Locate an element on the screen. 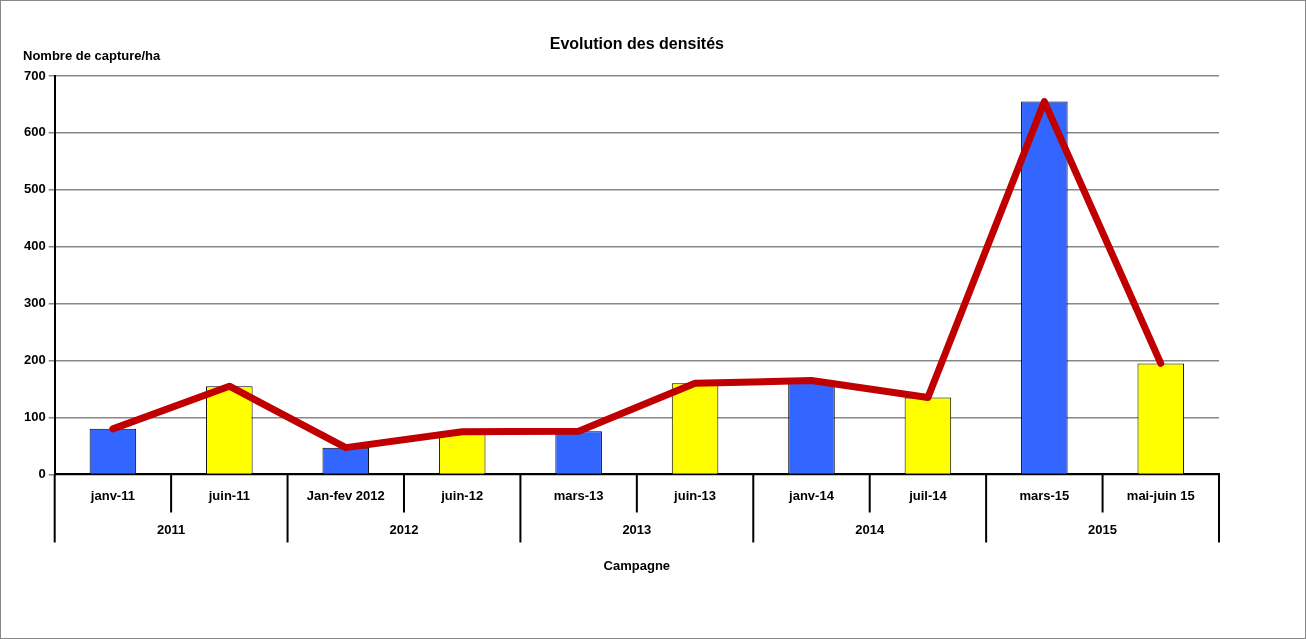 The image size is (1306, 639). x-tick-label: juin-12 is located at coordinates (462, 495).